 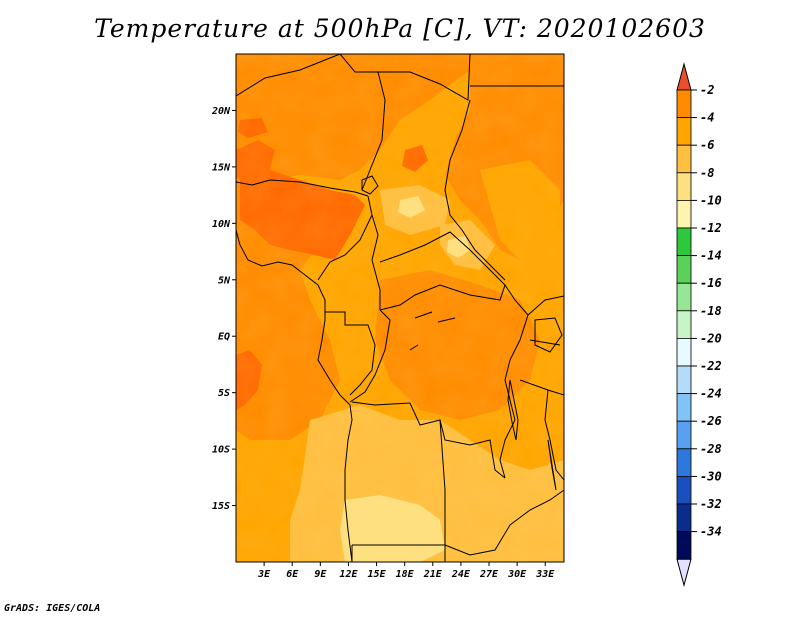 What do you see at coordinates (348, 574) in the screenshot?
I see `lon-tick-label: 12E` at bounding box center [348, 574].